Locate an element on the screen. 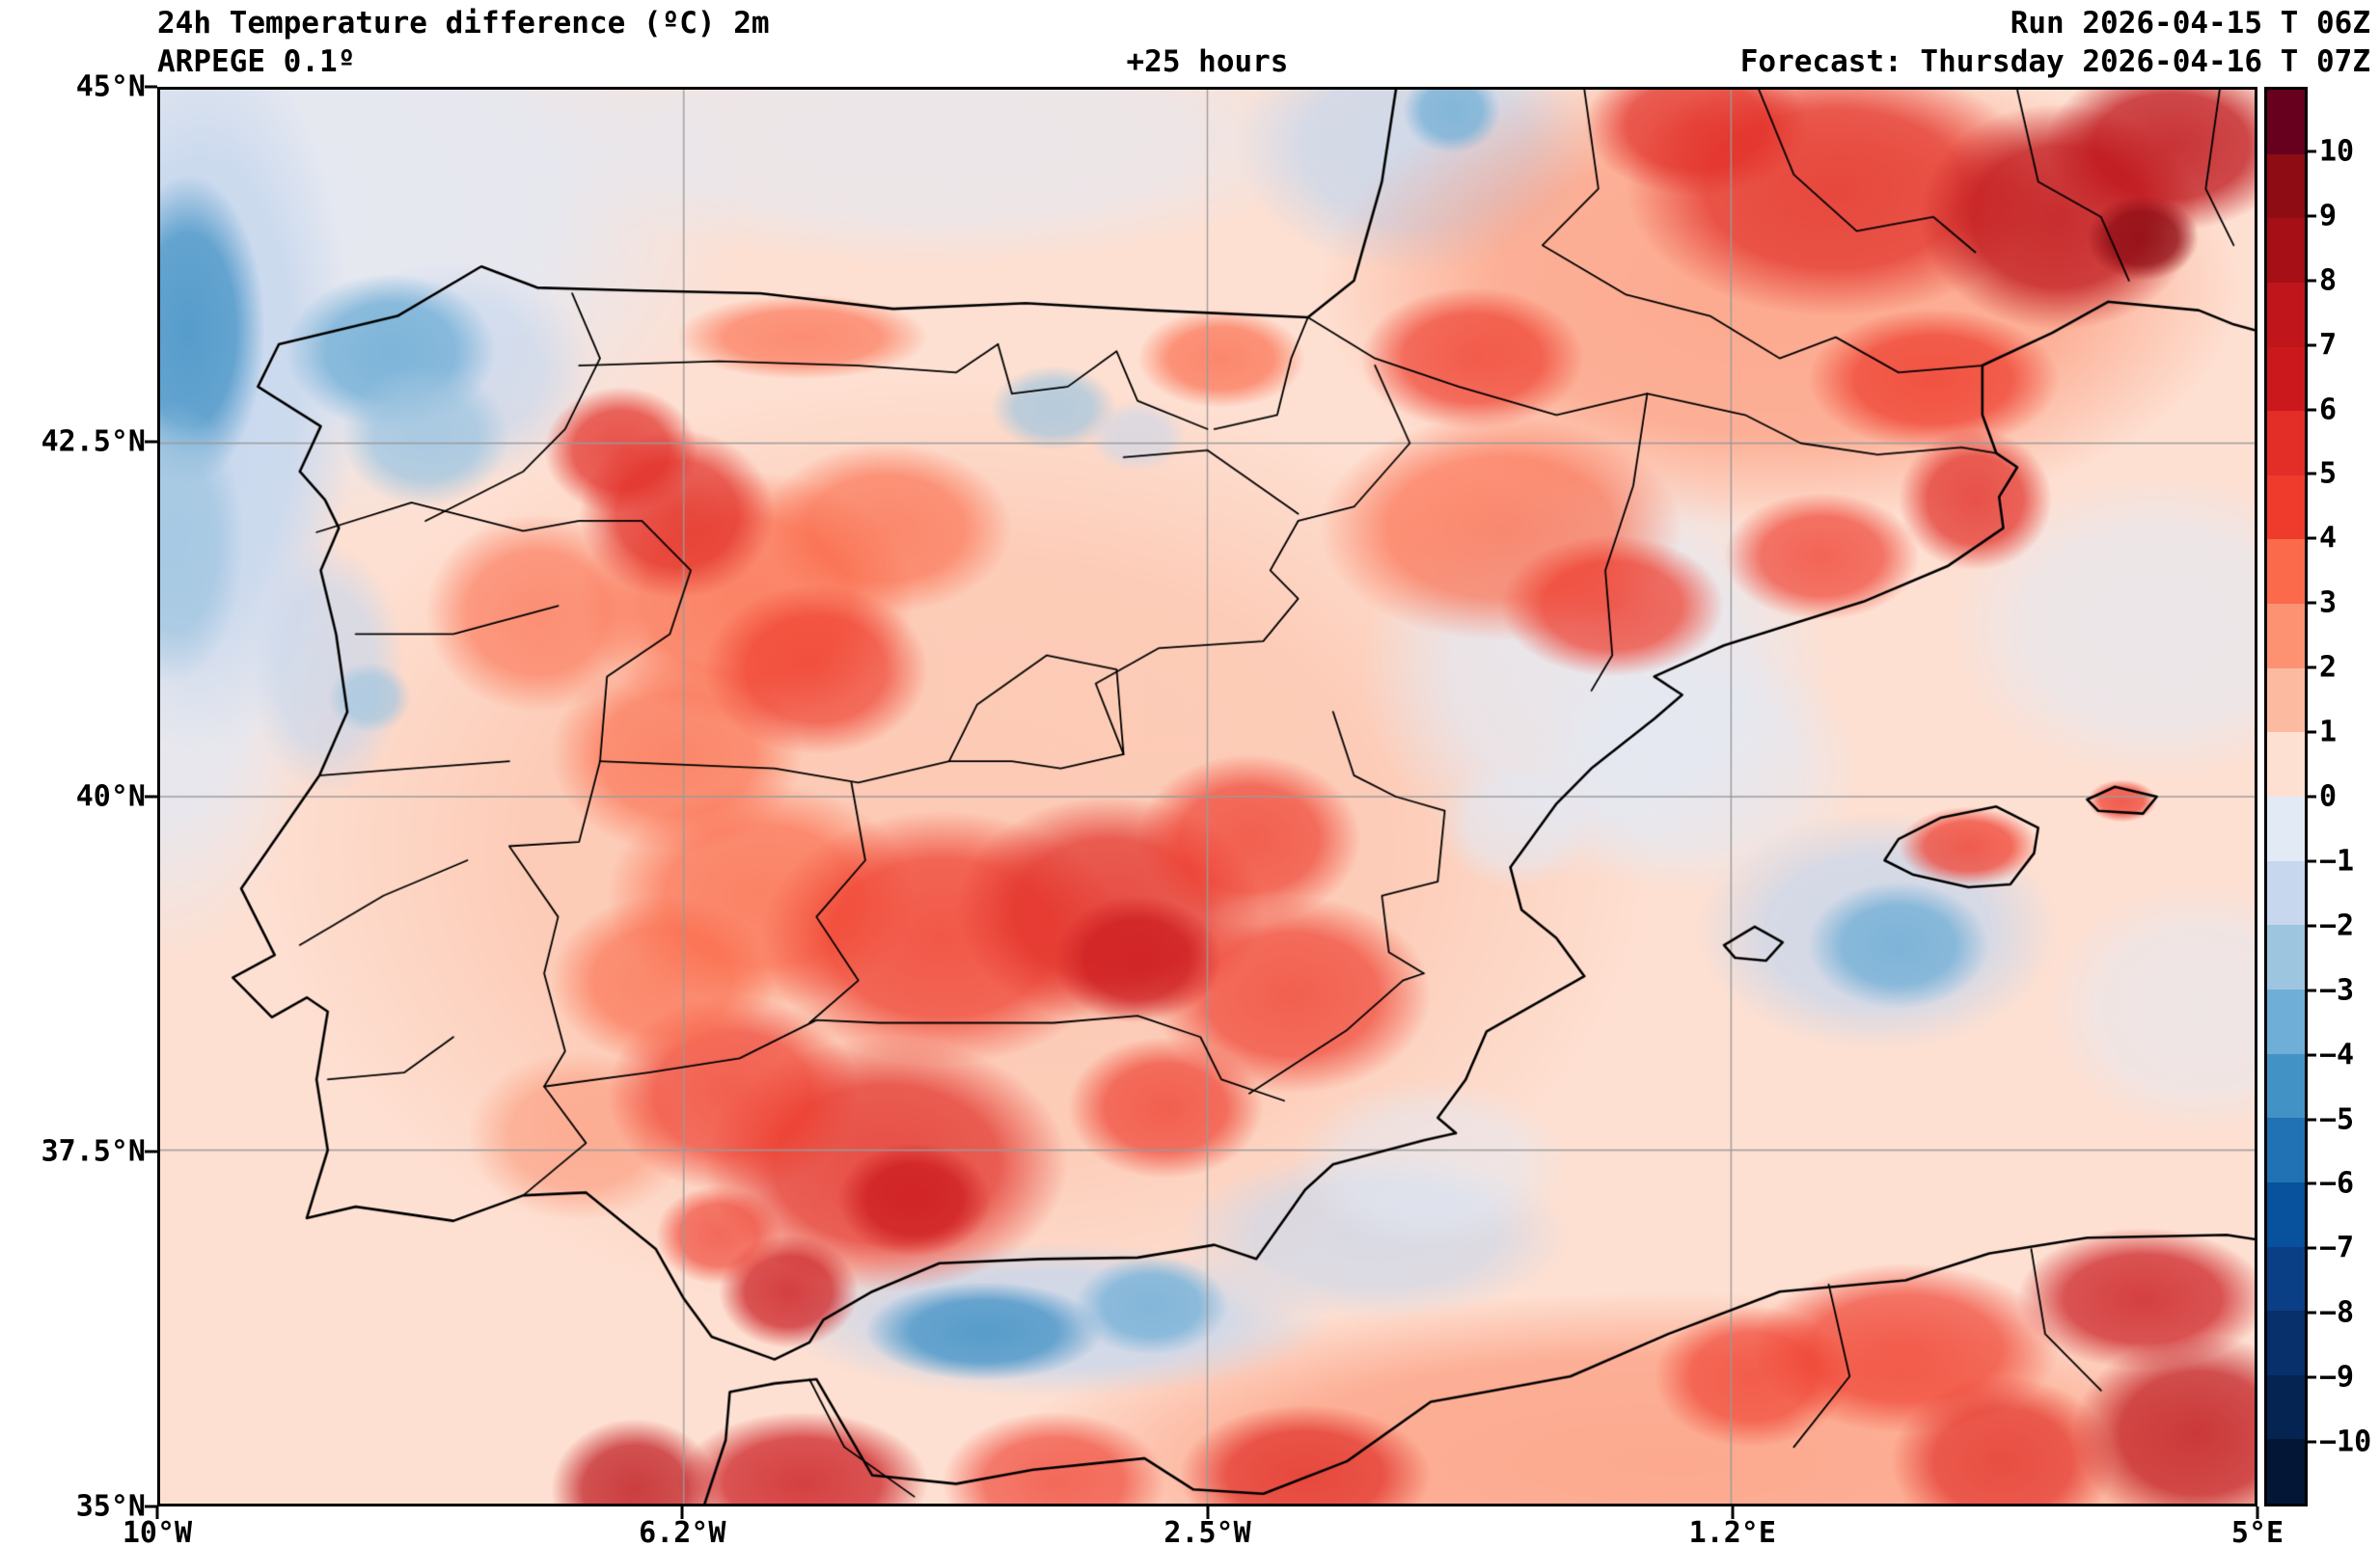  y-tick-label: 45°N is located at coordinates (111, 86).